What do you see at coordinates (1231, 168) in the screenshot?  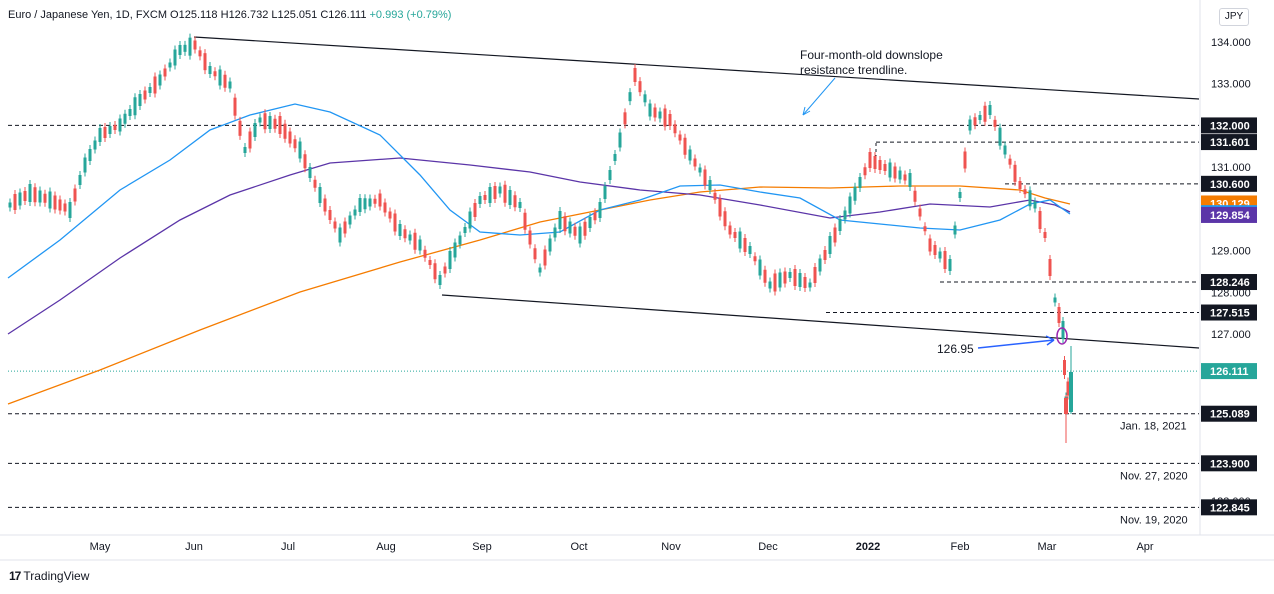 I see `y-tick-label: 131.000` at bounding box center [1231, 168].